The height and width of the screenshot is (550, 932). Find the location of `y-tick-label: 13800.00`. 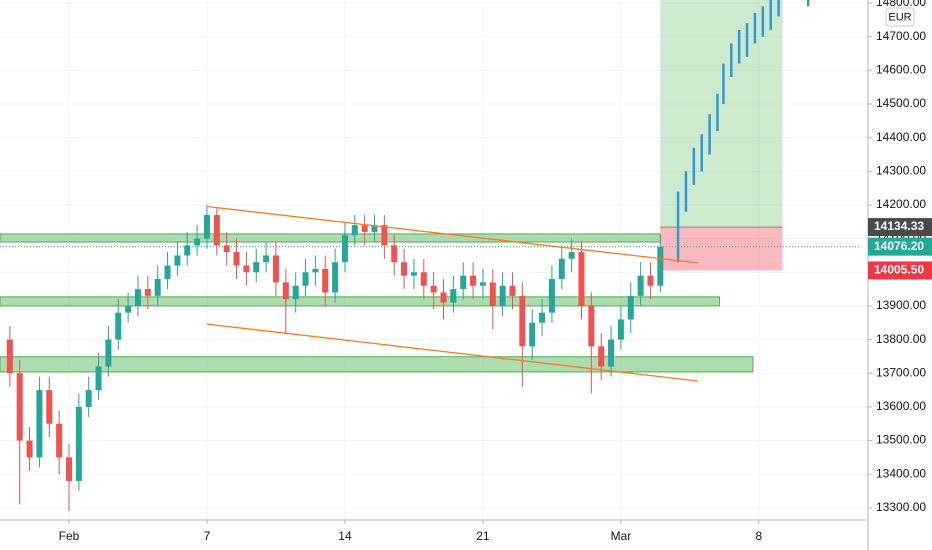

y-tick-label: 13800.00 is located at coordinates (901, 339).